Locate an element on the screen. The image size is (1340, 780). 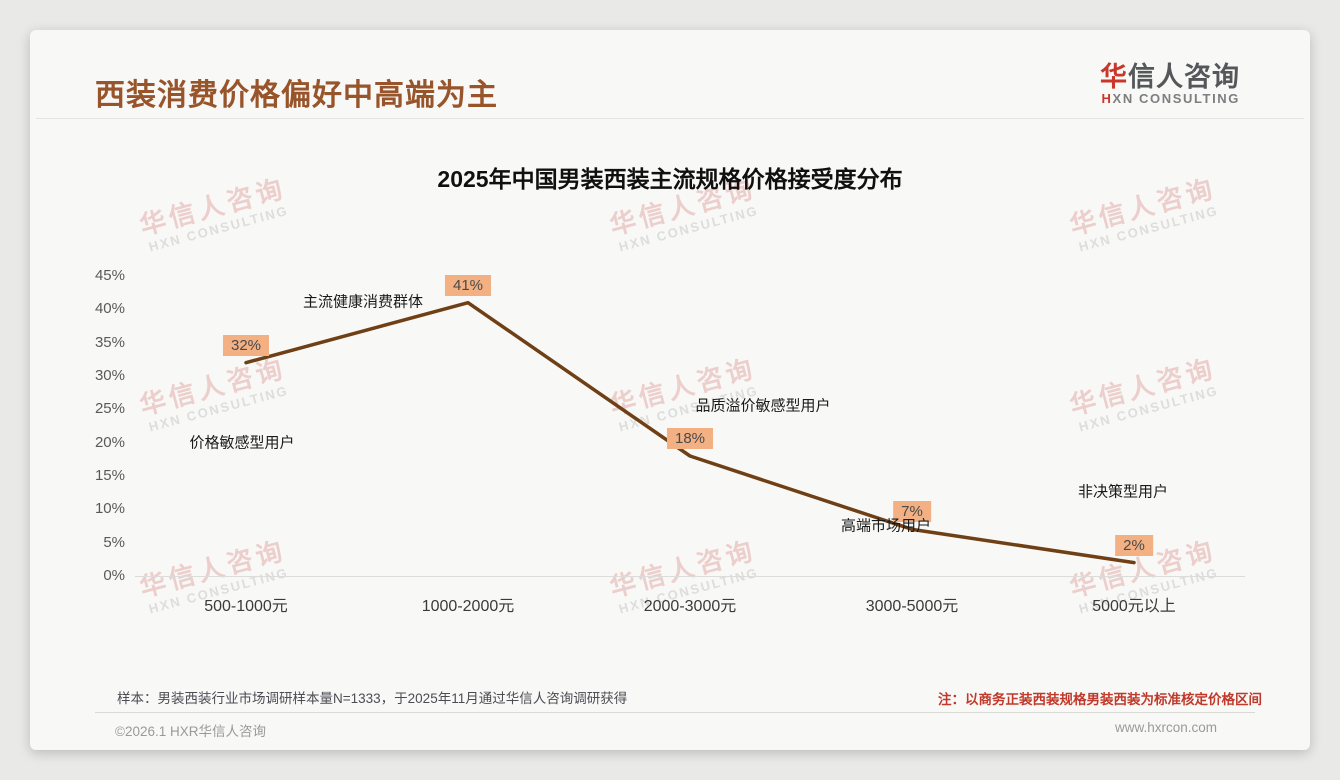
company-logo: 华信人咨询 HXN CONSULTING is located at coordinates (1170, 85).